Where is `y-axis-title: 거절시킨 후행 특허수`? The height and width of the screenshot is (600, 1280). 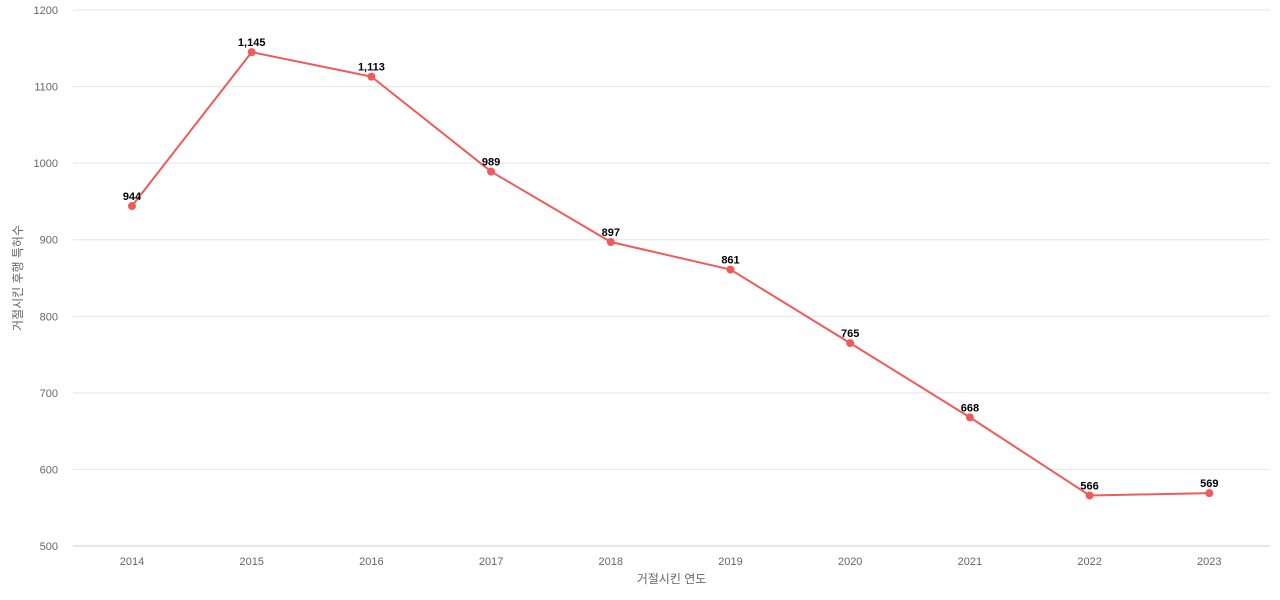
y-axis-title: 거절시킨 후행 특허수 is located at coordinates (17, 278).